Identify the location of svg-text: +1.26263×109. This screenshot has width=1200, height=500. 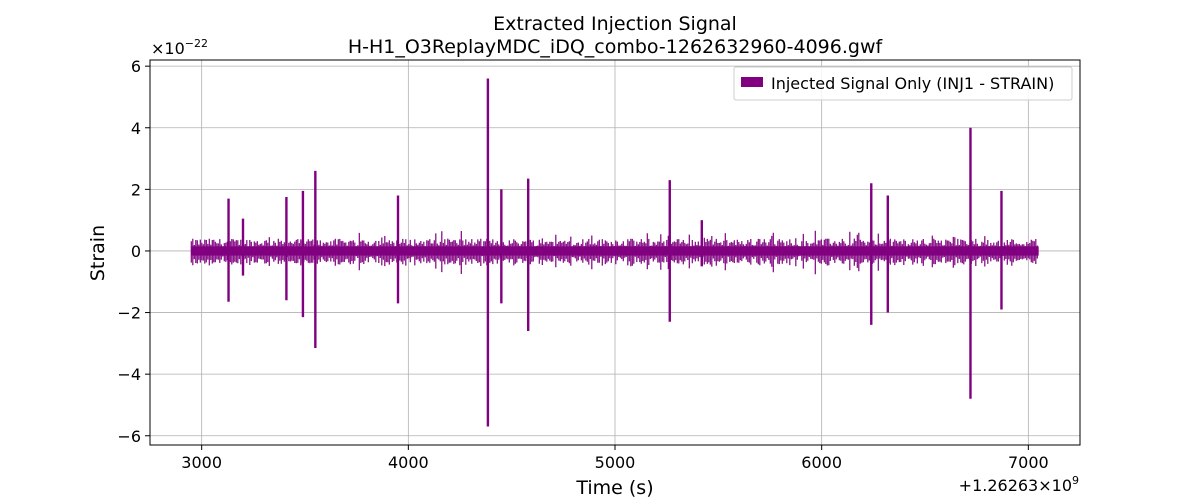
(1019, 484).